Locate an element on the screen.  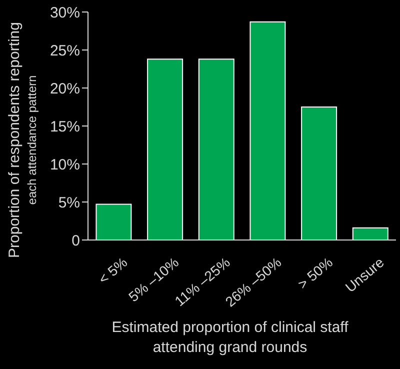
x-tick-label: > 50% is located at coordinates (315, 273).